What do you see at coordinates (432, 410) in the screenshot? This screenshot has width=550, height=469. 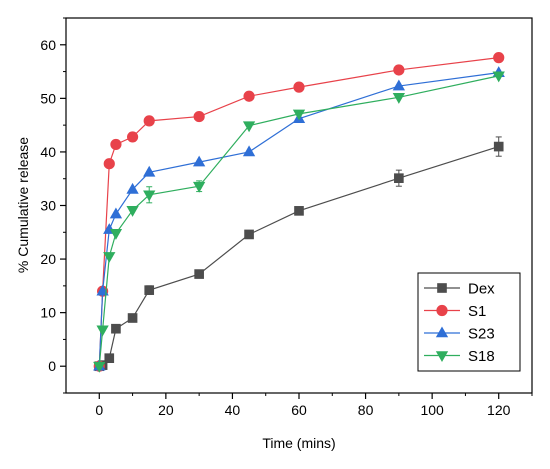 I see `x-tick-label: 100` at bounding box center [432, 410].